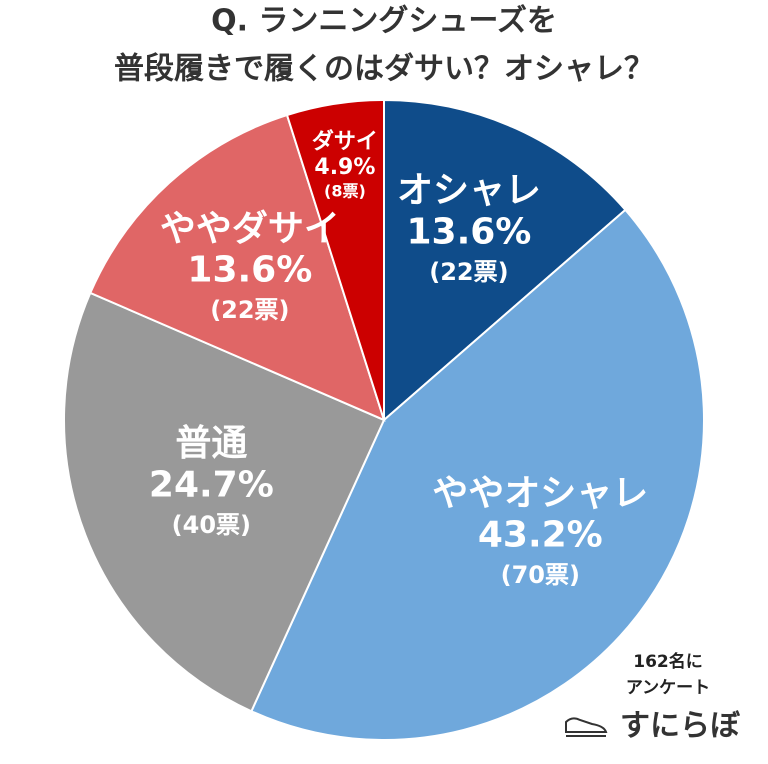  What do you see at coordinates (211, 525) in the screenshot?
I see `count-label: (40票)` at bounding box center [211, 525].